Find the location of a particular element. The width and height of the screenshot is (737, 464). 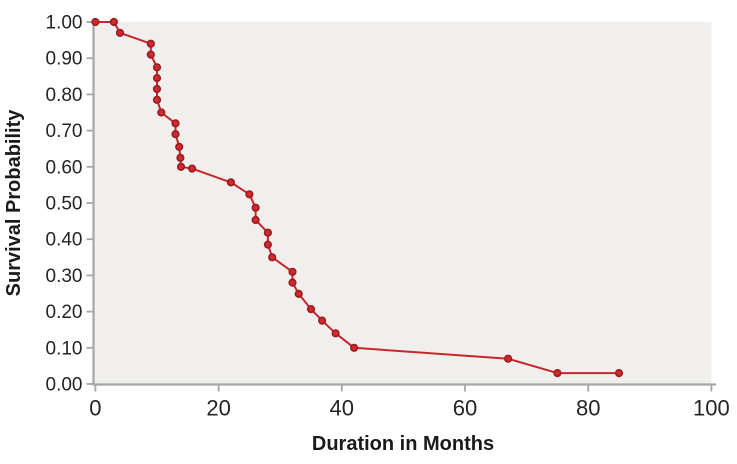

y-tick-label: 0.20 is located at coordinates (64, 312).